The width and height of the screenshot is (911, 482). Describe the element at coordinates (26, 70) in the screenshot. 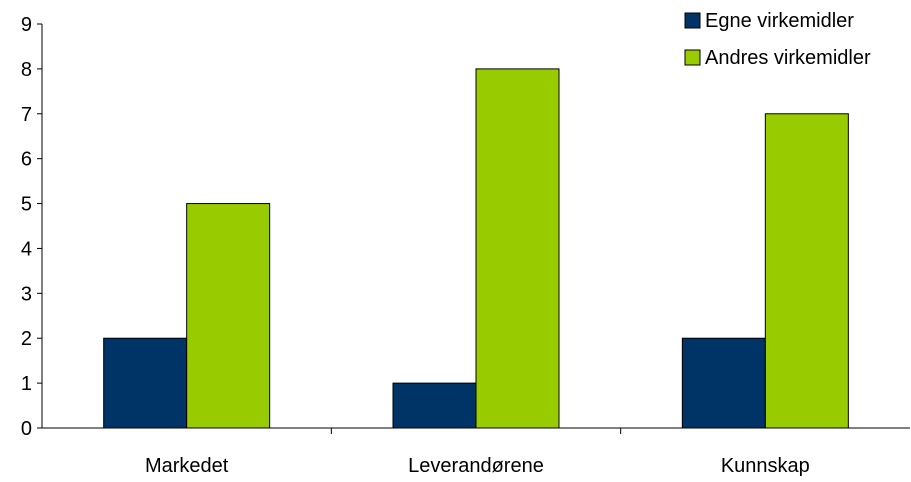

I see `y-tick-label: 8` at that location.